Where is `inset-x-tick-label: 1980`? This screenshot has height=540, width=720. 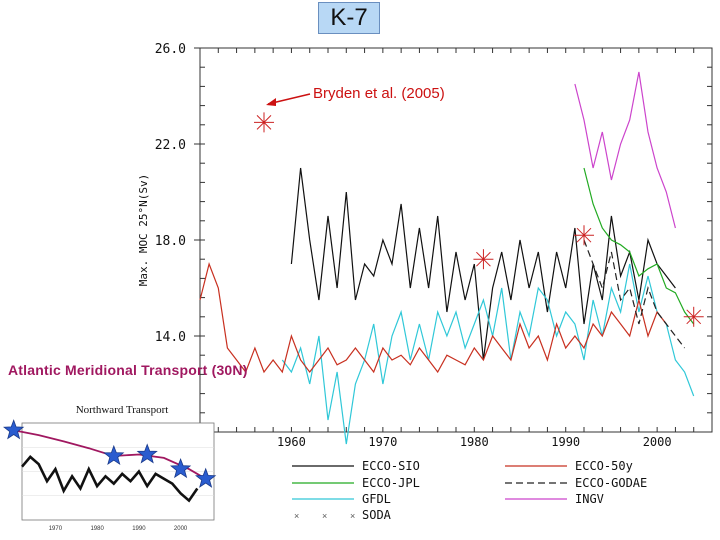 inset-x-tick-label: 1980 is located at coordinates (97, 529).